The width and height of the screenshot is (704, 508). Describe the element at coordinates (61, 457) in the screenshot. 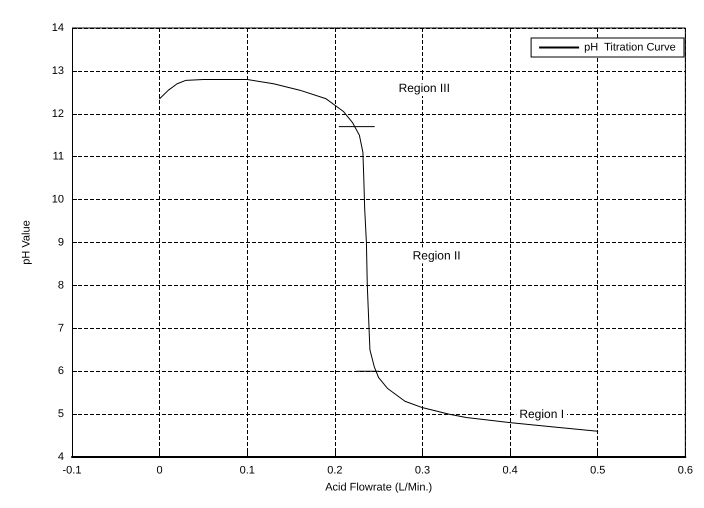

I see `y-tick-label: 4` at that location.